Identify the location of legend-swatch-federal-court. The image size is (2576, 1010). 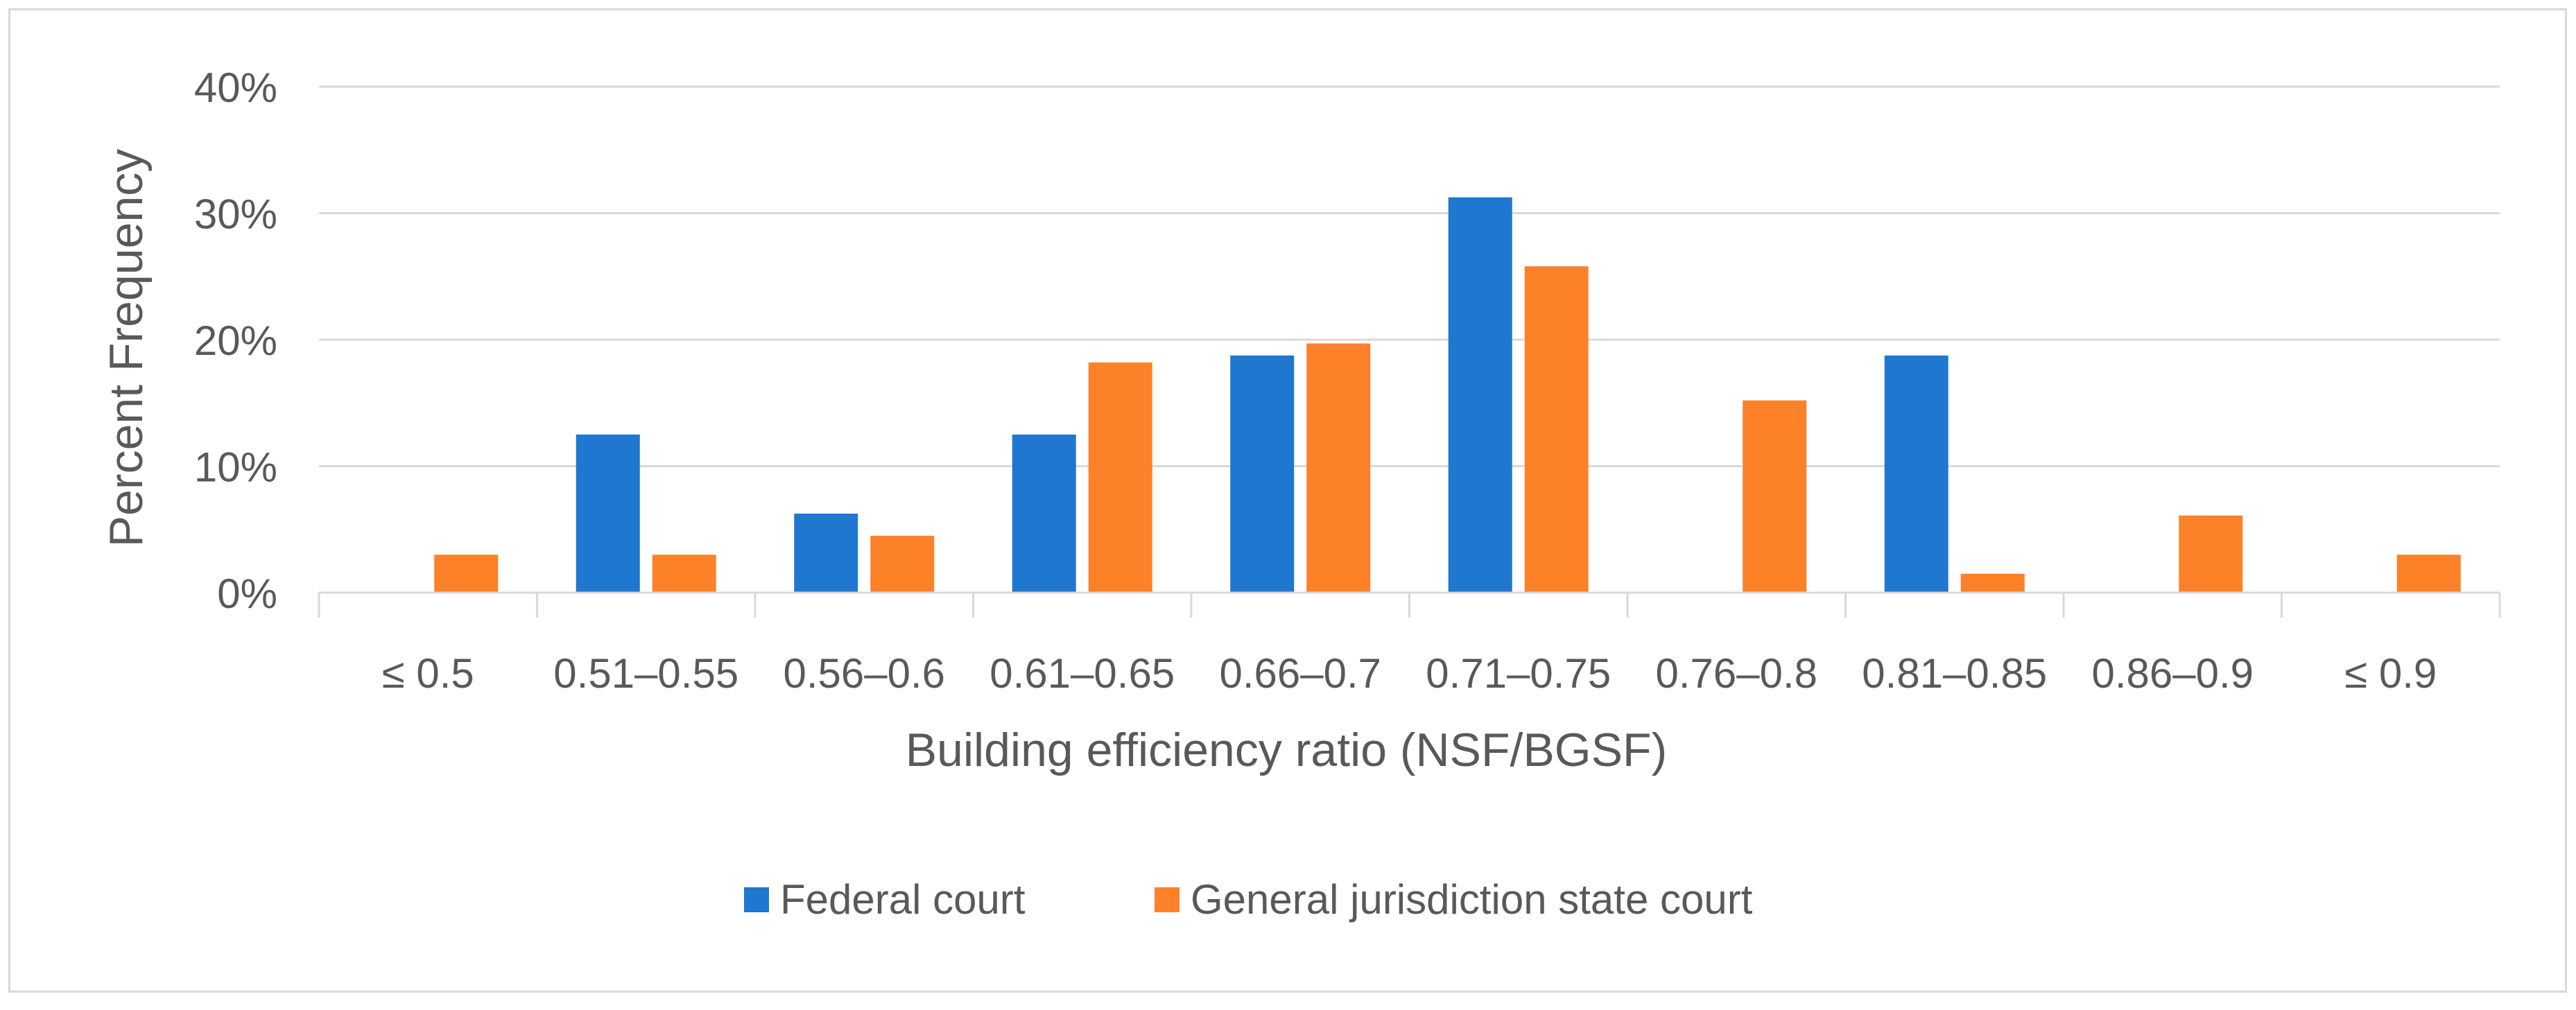
(756, 899).